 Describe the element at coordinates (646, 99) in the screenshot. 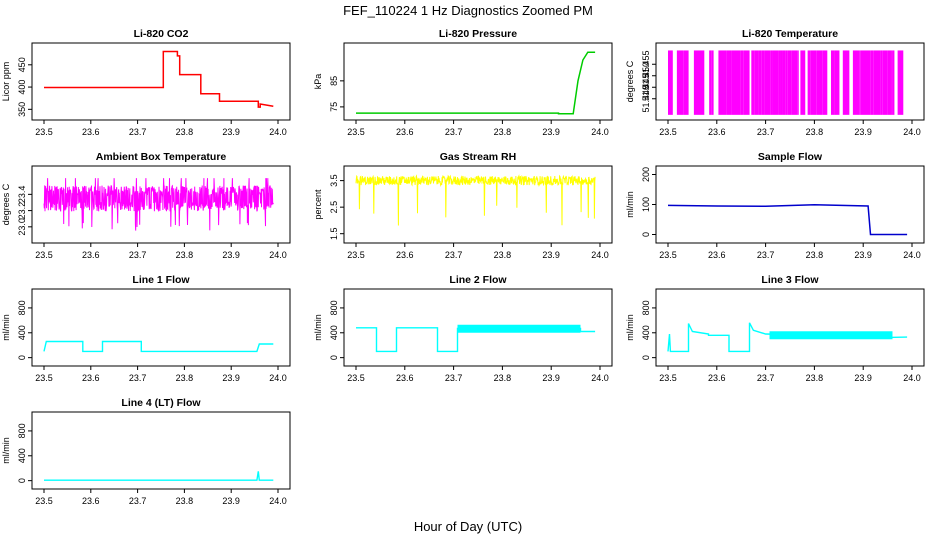

I see `y-tick-label: 51.440` at that location.